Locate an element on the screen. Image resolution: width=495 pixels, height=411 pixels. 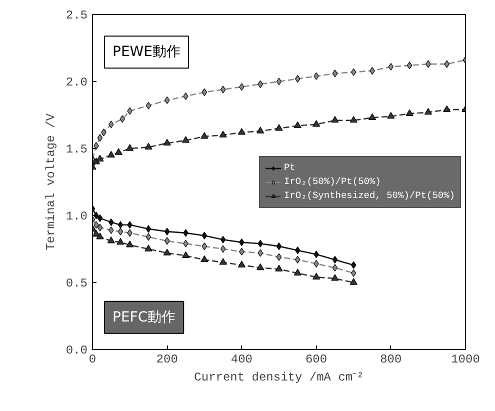
legend-label: IrO₂(50%)/Pt(50%) is located at coordinates (332, 182).